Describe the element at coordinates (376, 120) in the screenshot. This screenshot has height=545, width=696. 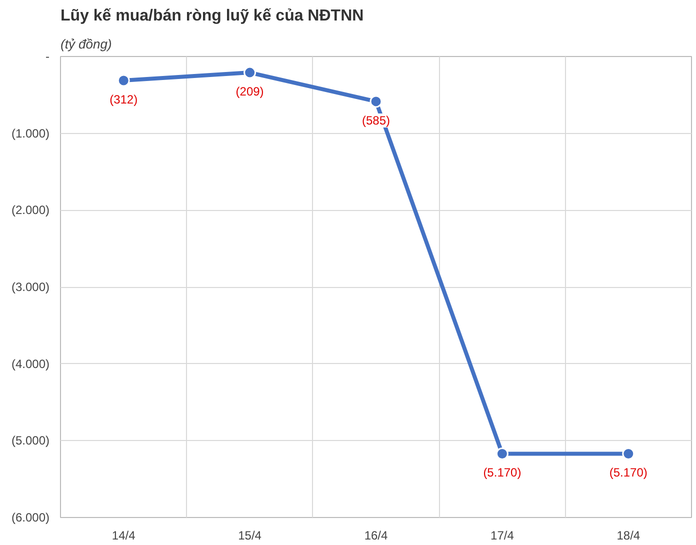
I see `data-label: (585)` at that location.